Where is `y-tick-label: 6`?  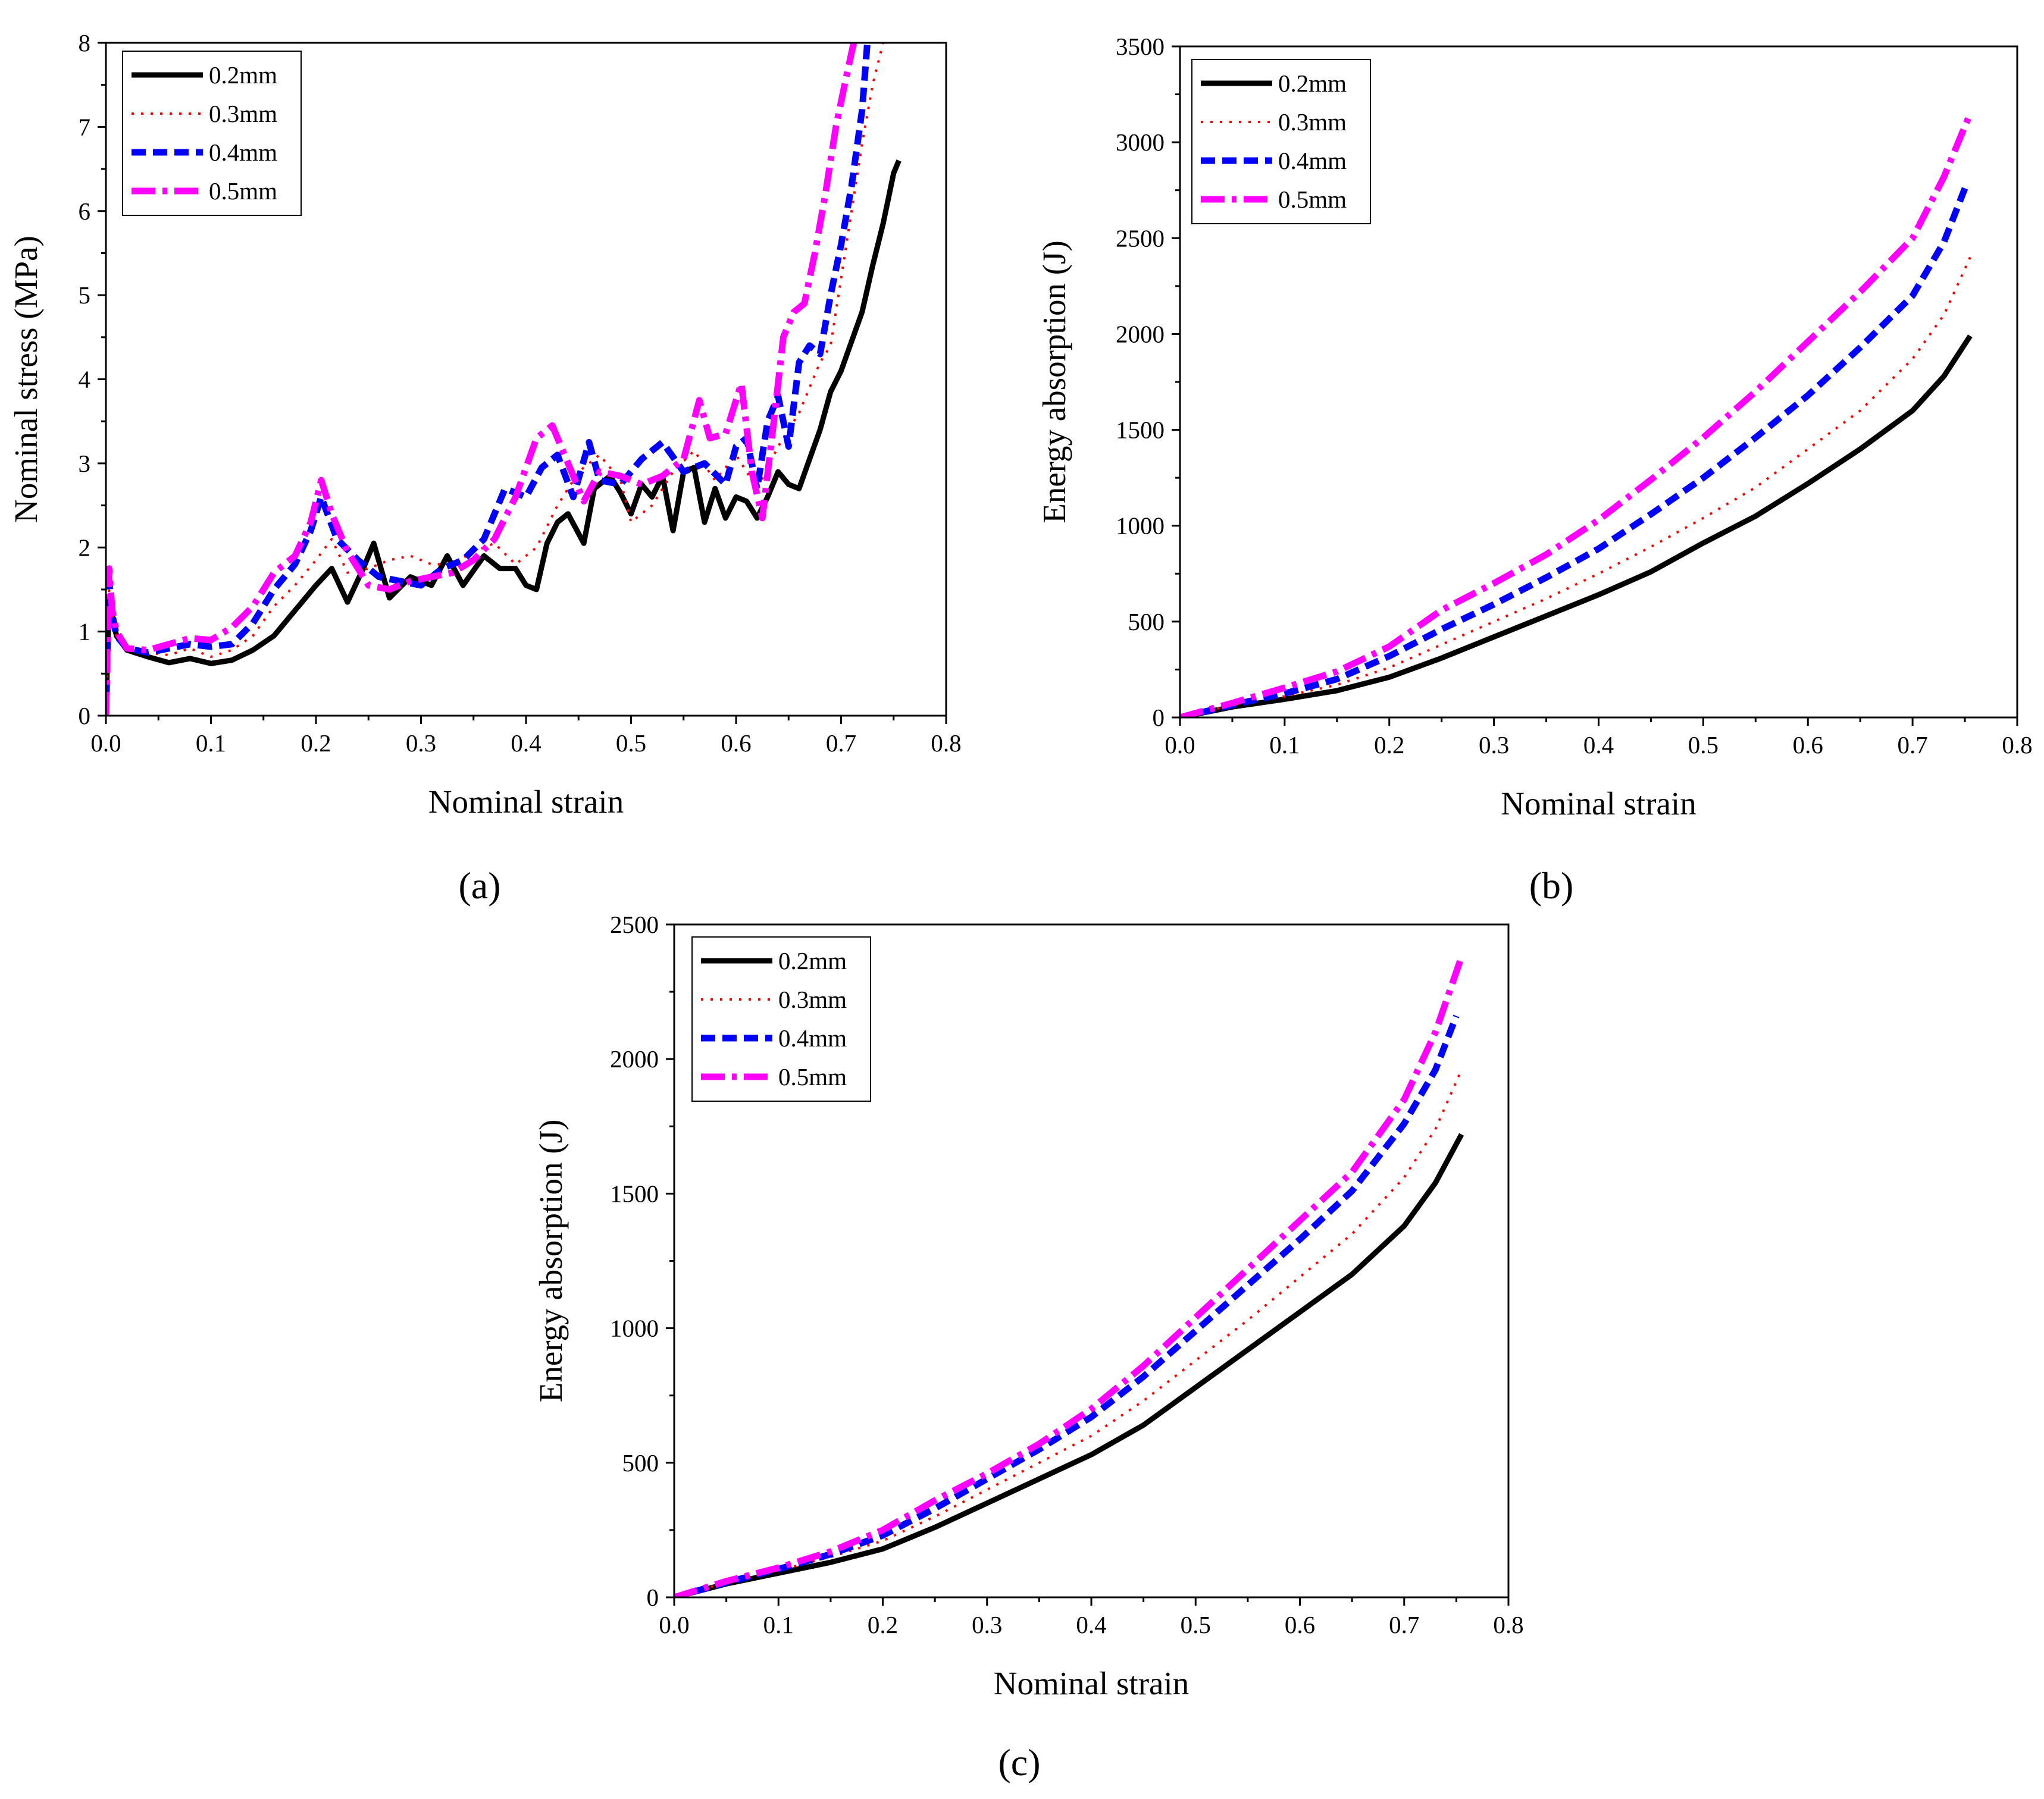 y-tick-label: 6 is located at coordinates (85, 212).